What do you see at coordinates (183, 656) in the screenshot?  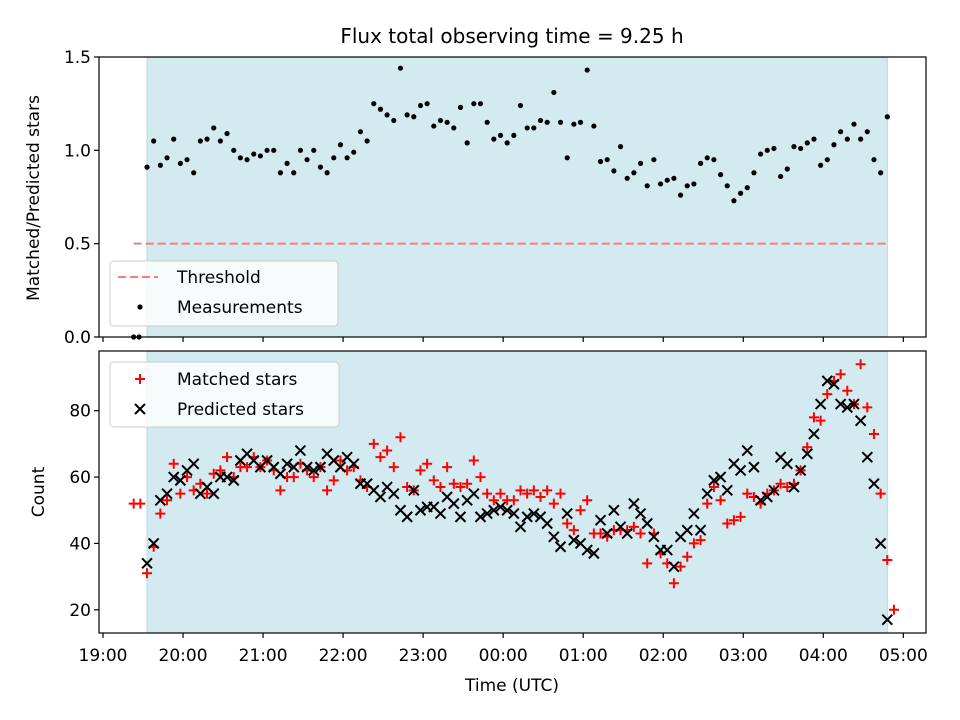 I see `x-tick-label: 20:00` at bounding box center [183, 656].